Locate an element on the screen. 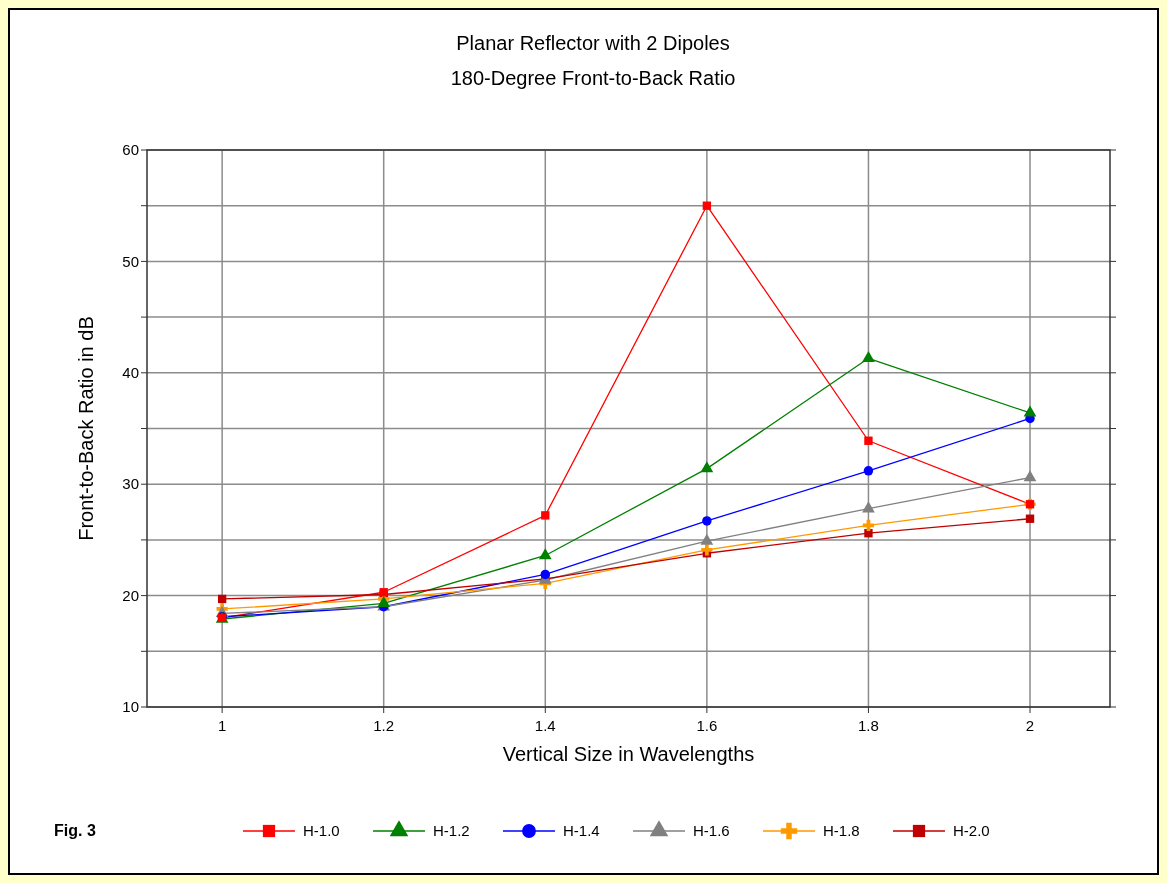 The image size is (1167, 883). y-axis-title: Front-to-Back Ratio in dB is located at coordinates (86, 428).